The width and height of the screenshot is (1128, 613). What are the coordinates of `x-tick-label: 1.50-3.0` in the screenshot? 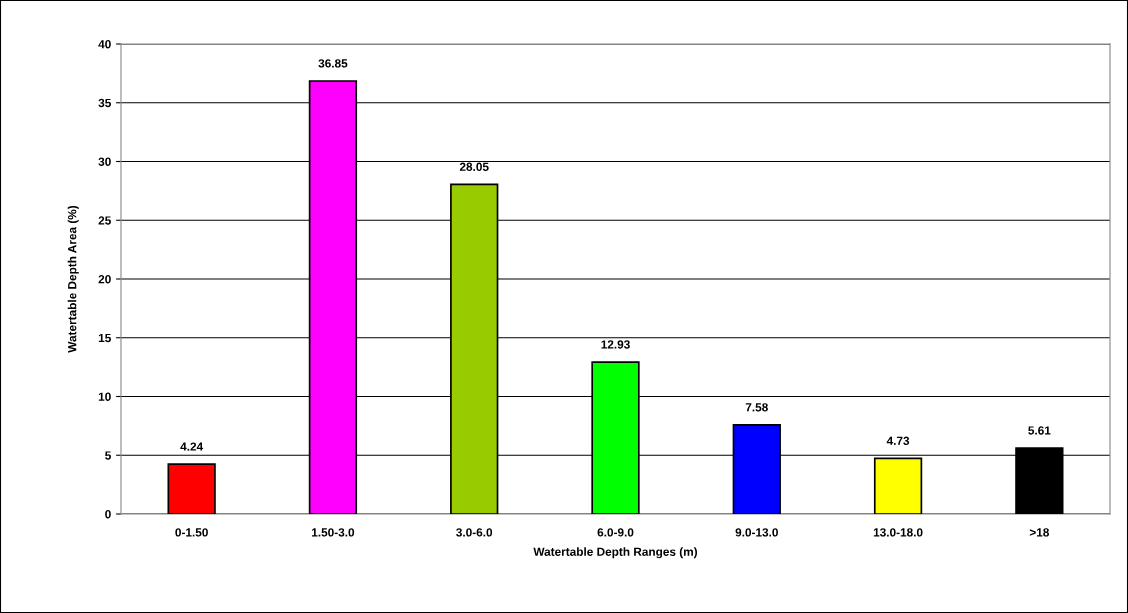 It's located at (333, 532).